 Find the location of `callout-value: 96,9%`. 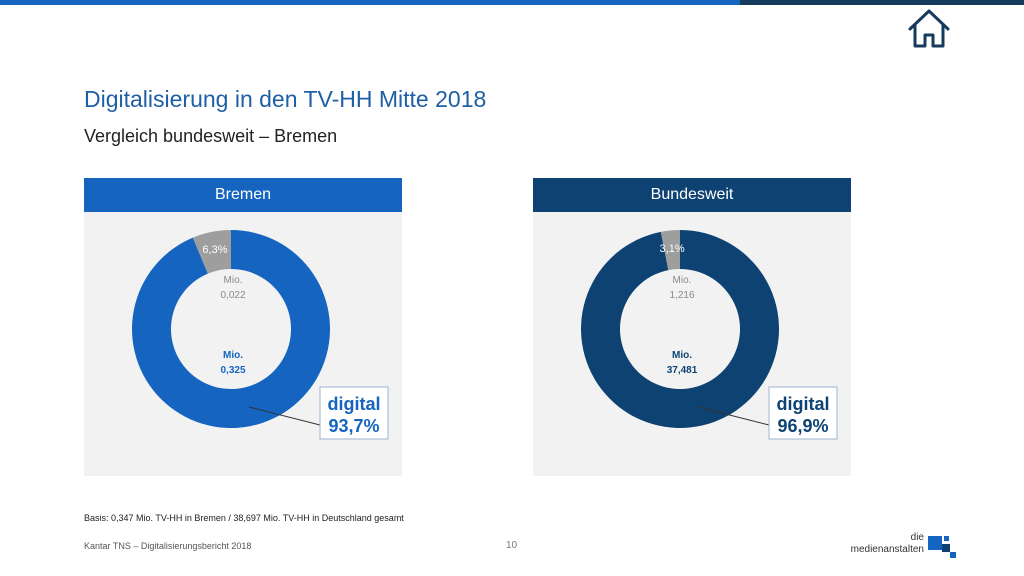

callout-value: 96,9% is located at coordinates (802, 426).